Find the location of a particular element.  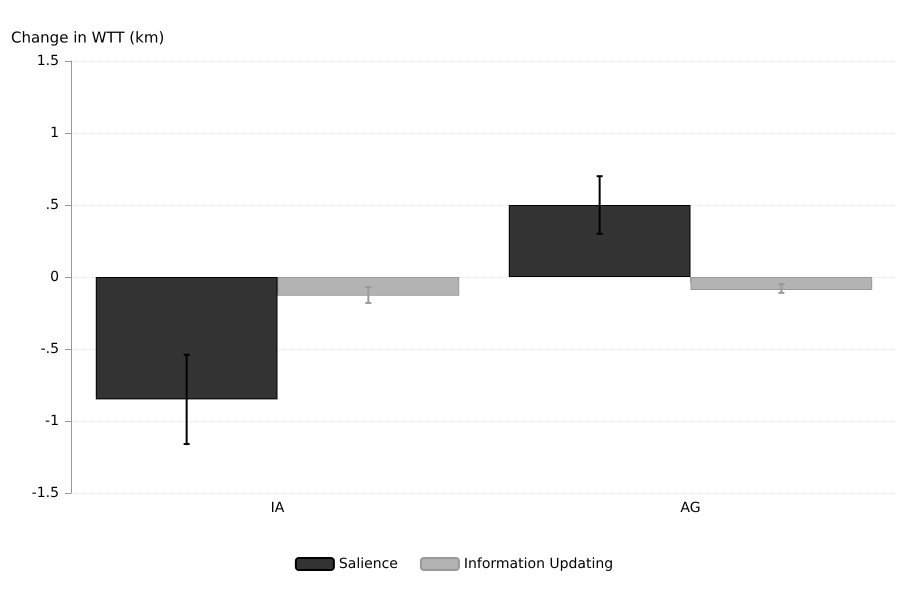

y-tick-label: .5 is located at coordinates (52, 205).